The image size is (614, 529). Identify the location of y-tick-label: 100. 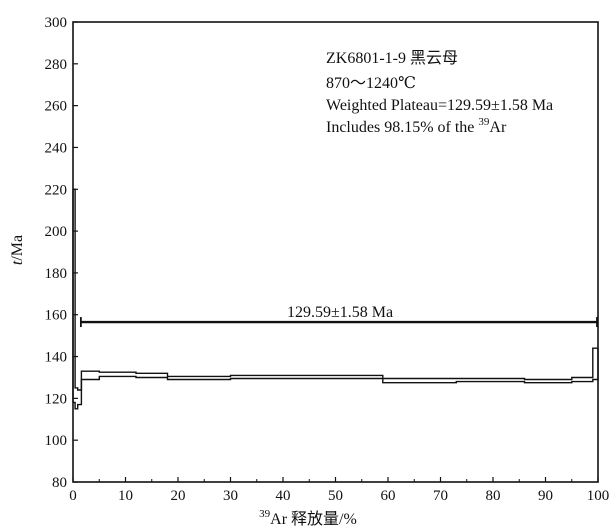
(56, 441).